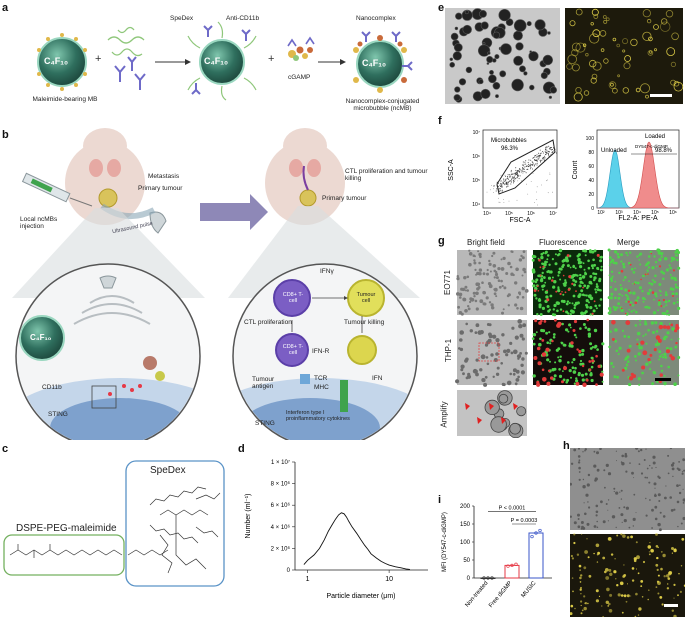 The width and height of the screenshot is (685, 622). What do you see at coordinates (465, 525) in the screenshot?
I see `i-y-tick-label: 150` at bounding box center [465, 525].